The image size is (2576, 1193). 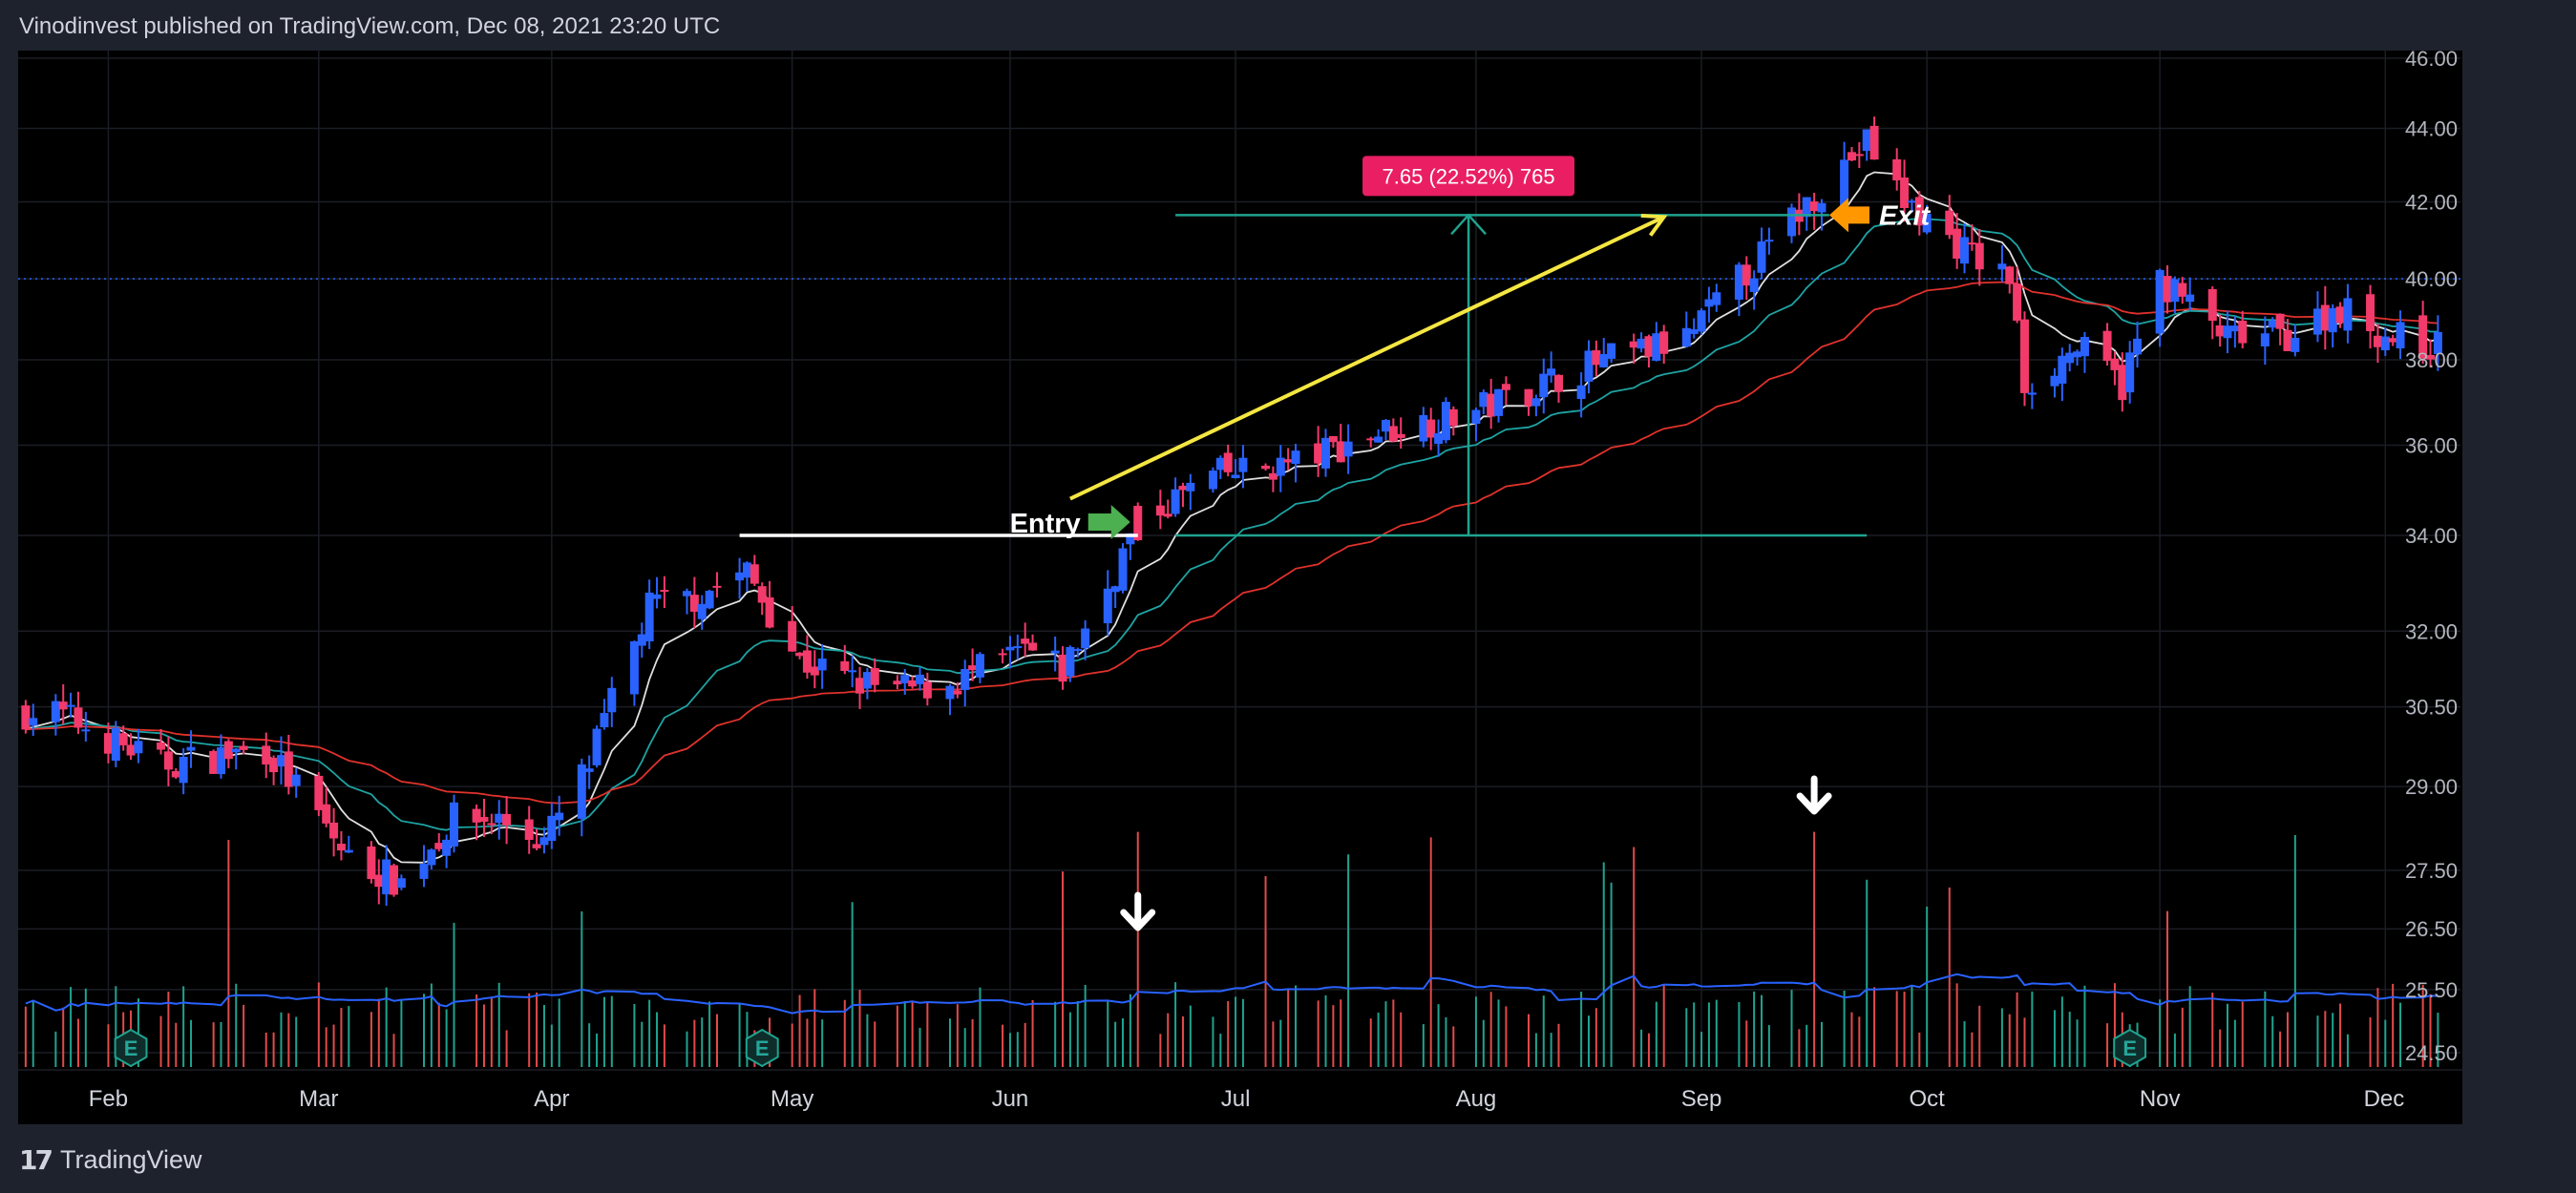 What do you see at coordinates (1928, 1099) in the screenshot?
I see `time-tick-label: Oct` at bounding box center [1928, 1099].